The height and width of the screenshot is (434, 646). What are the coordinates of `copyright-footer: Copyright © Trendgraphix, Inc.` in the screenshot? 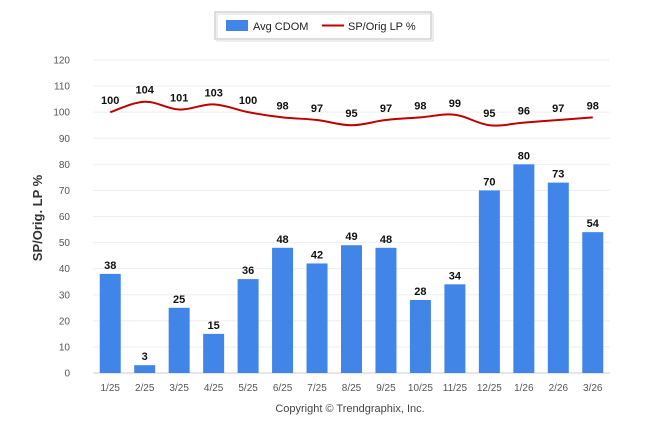 It's located at (349, 409).